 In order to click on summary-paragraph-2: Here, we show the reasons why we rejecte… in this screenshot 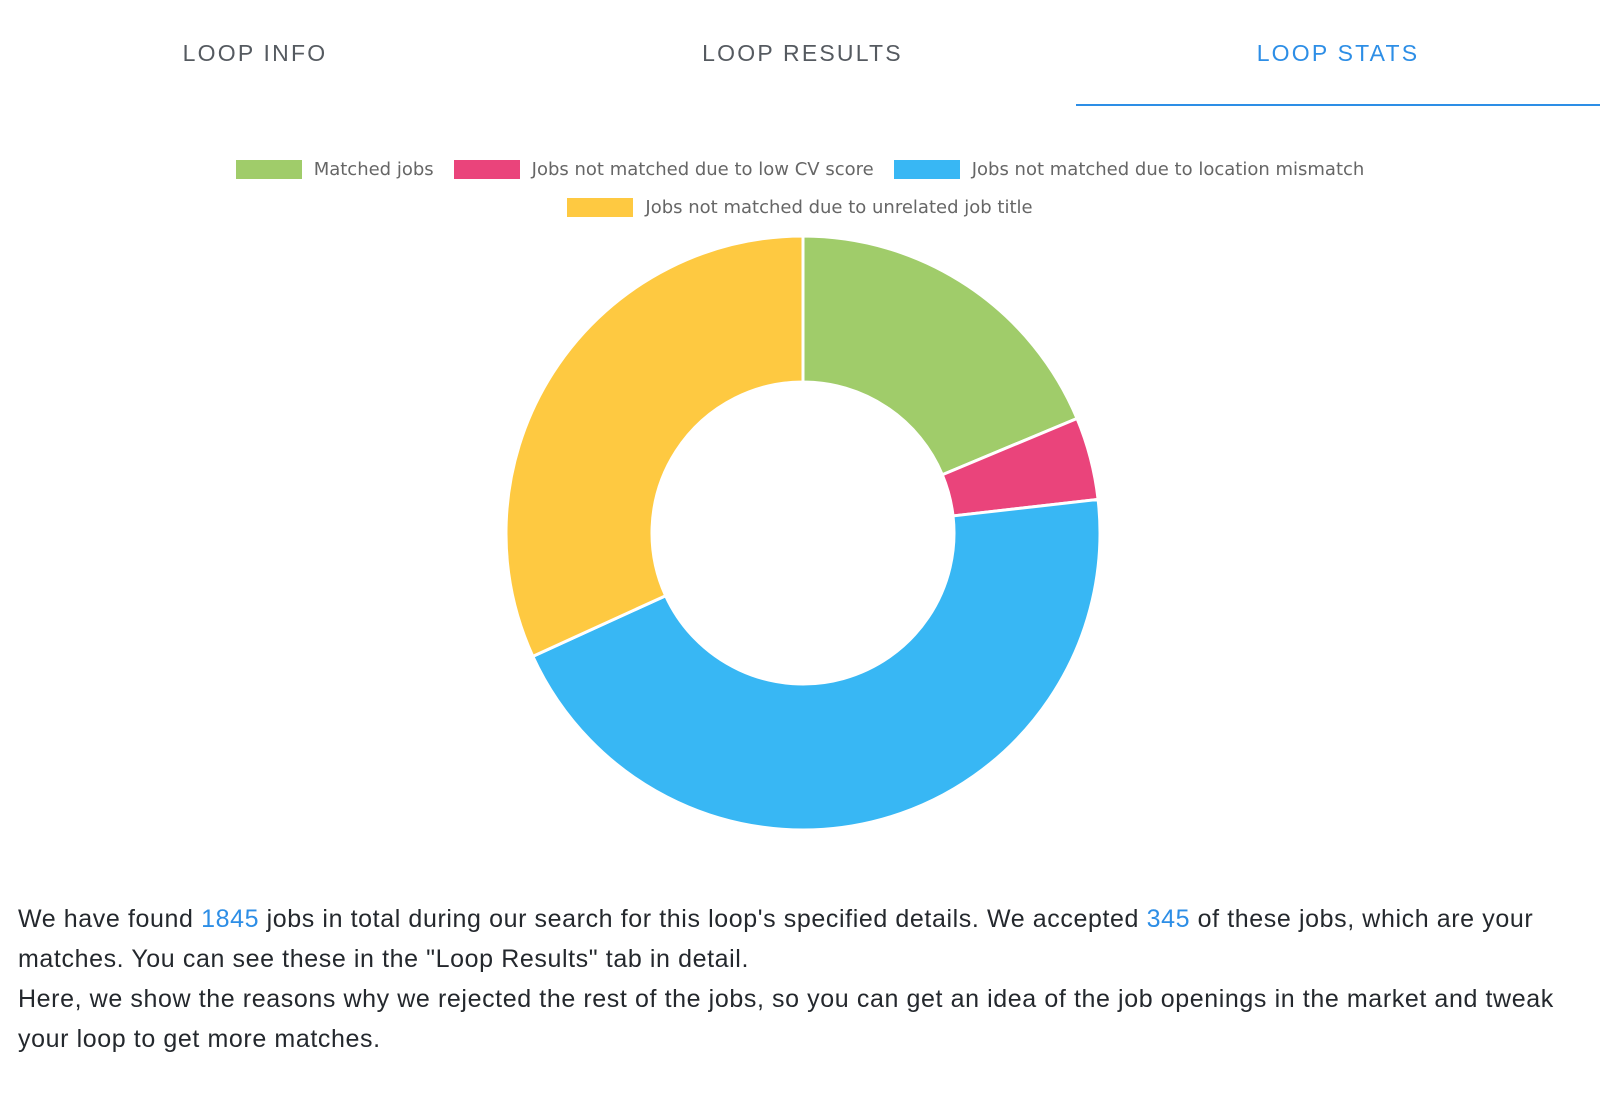, I will do `click(786, 1019)`.